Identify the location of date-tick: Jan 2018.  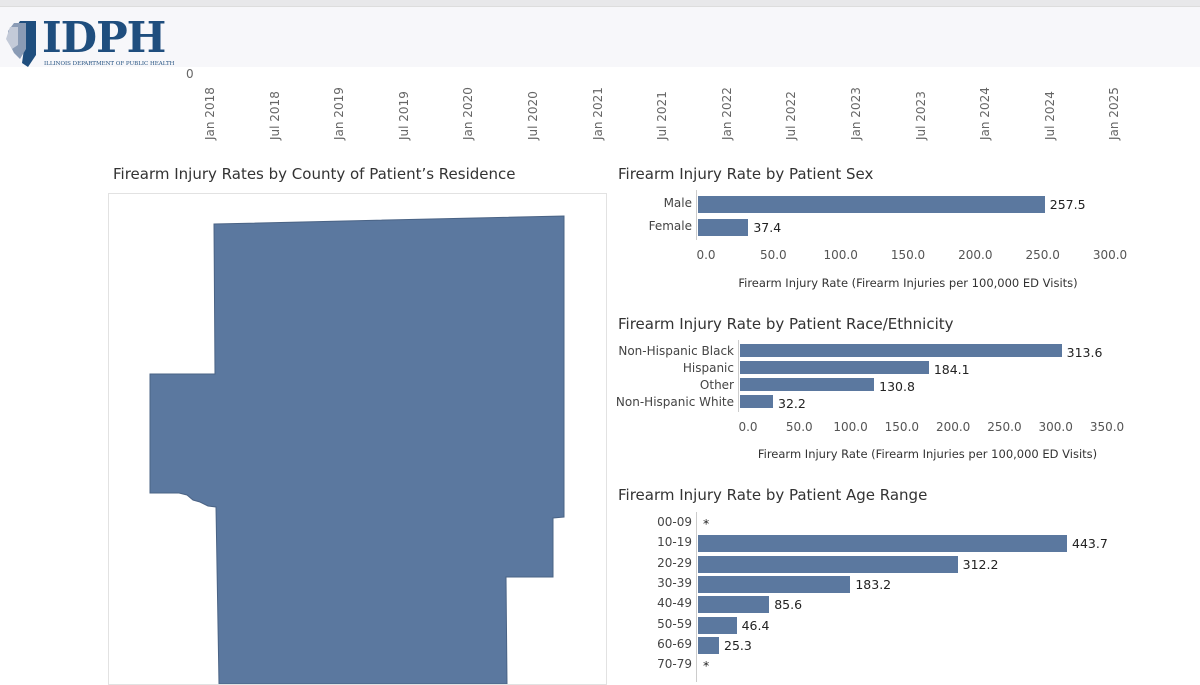
(210, 113).